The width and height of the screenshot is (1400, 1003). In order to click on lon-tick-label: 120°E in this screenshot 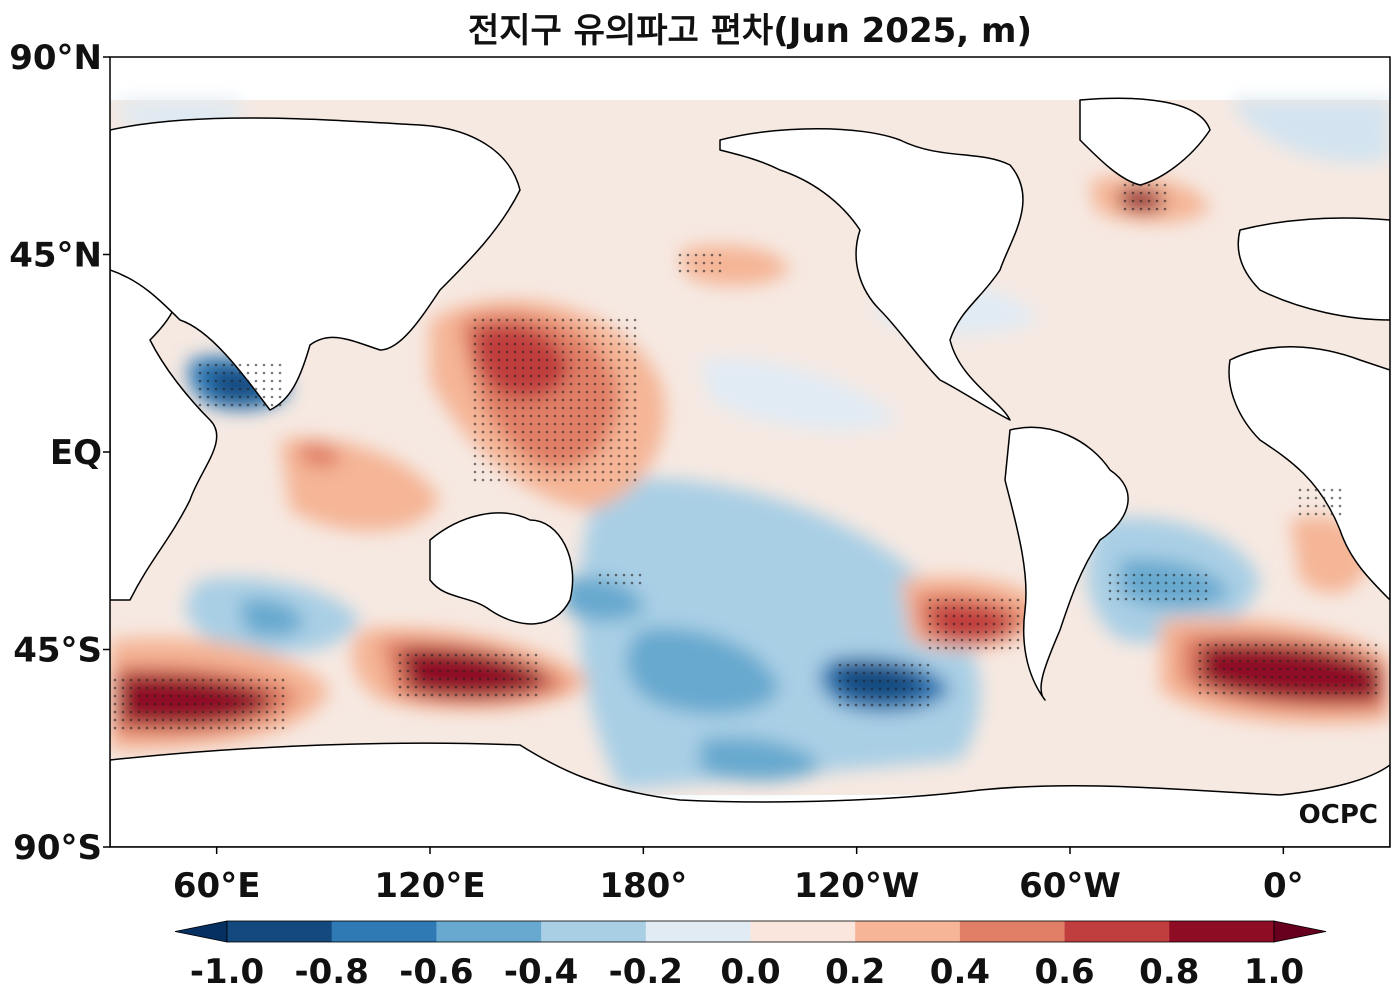, I will do `click(429, 886)`.